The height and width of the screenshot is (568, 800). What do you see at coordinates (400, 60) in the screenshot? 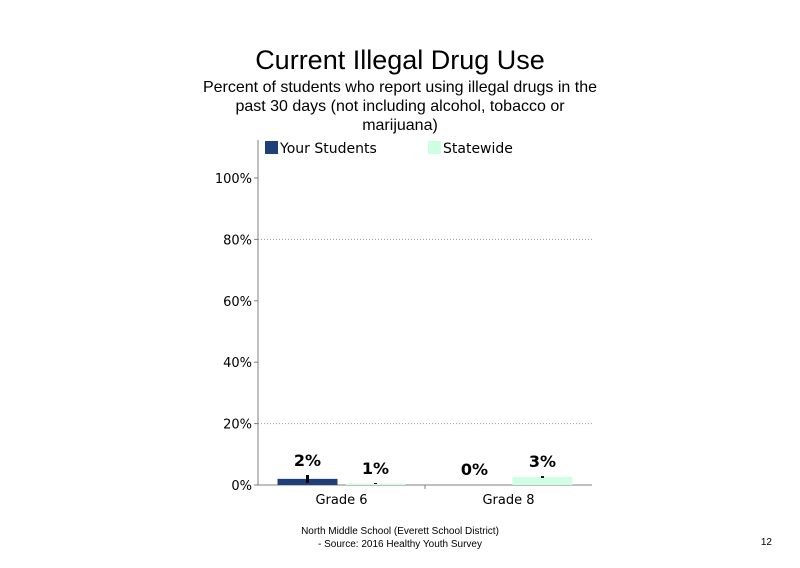
I see `chart-title: Current Illegal Drug Use` at bounding box center [400, 60].